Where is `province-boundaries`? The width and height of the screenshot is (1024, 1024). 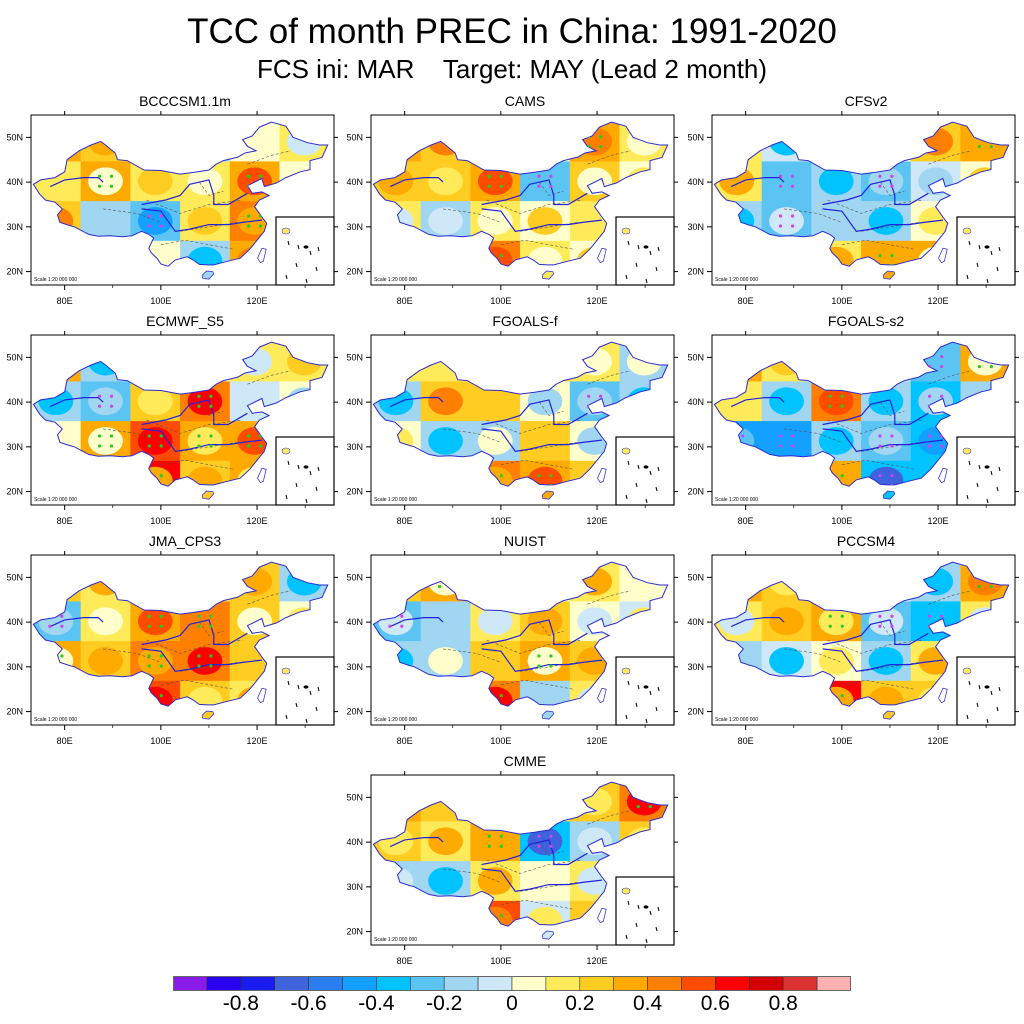
province-boundaries is located at coordinates (878, 640).